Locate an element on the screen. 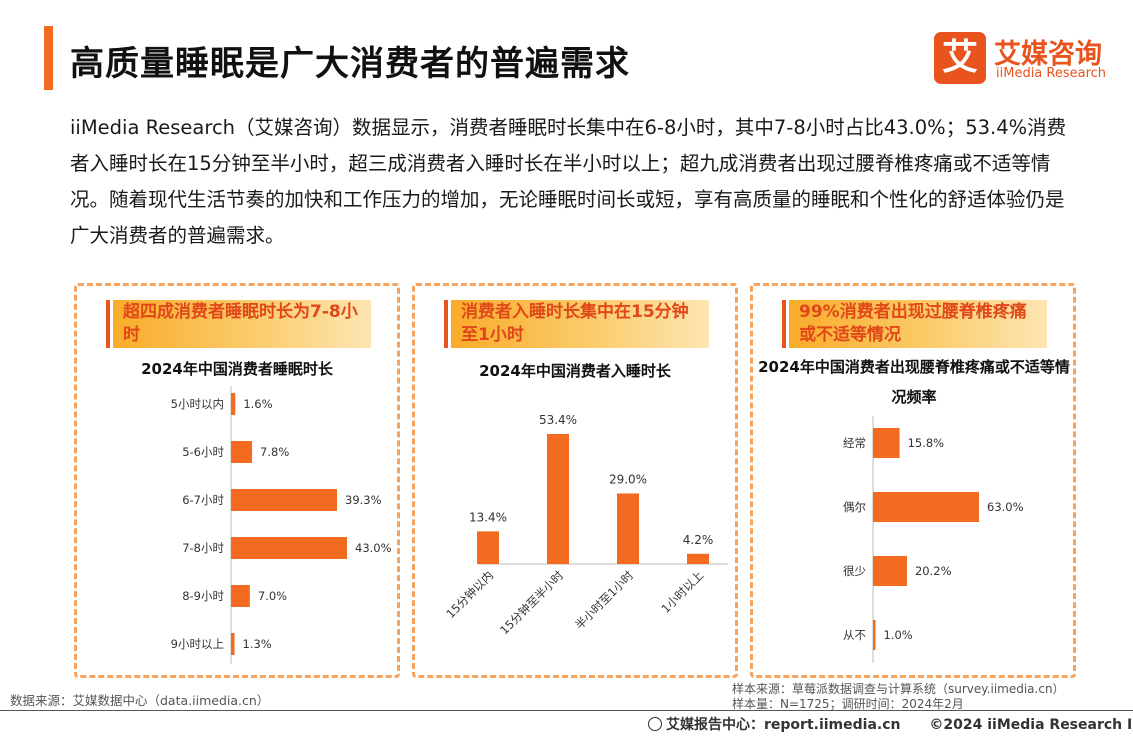 The height and width of the screenshot is (737, 1133). category-label: 7-8小时 is located at coordinates (203, 548).